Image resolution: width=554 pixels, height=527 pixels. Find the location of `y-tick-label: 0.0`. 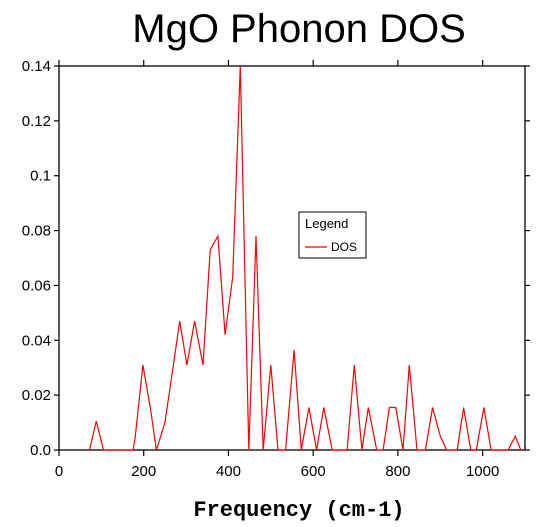

y-tick-label: 0.0 is located at coordinates (40, 450).